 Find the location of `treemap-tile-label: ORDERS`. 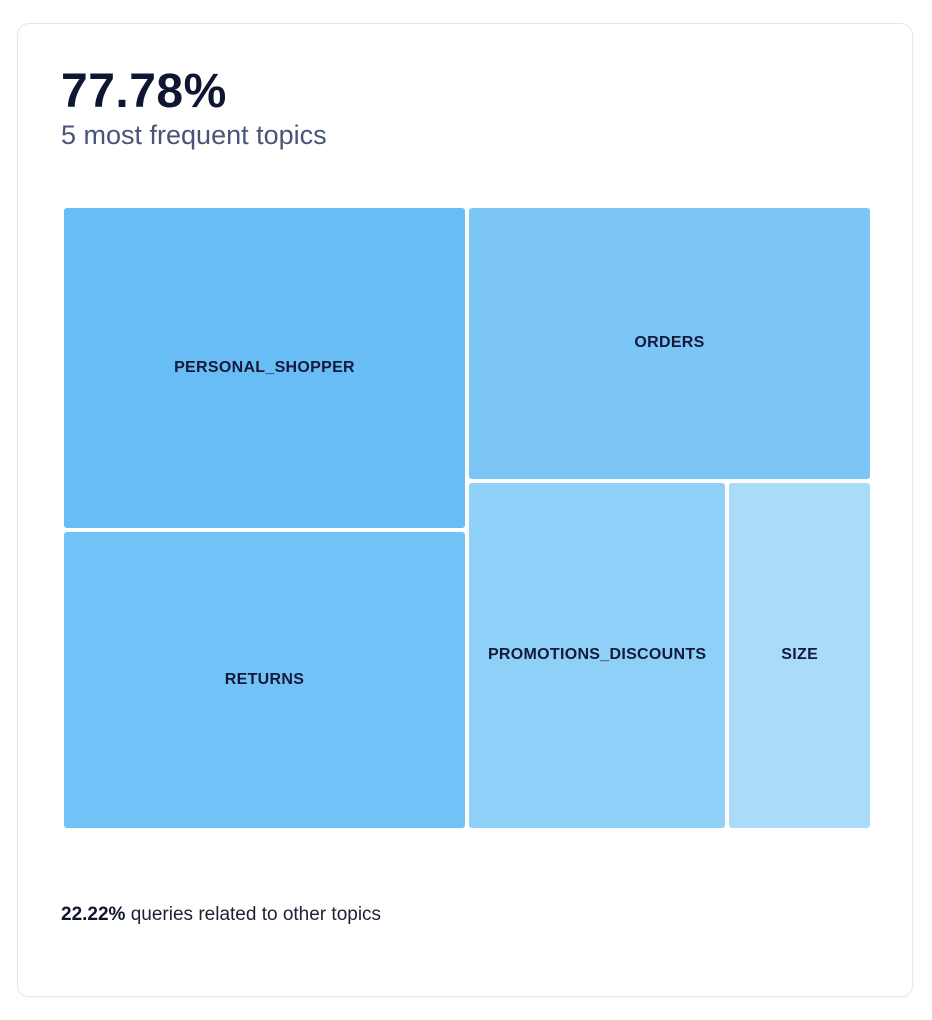

treemap-tile-label: ORDERS is located at coordinates (669, 343).